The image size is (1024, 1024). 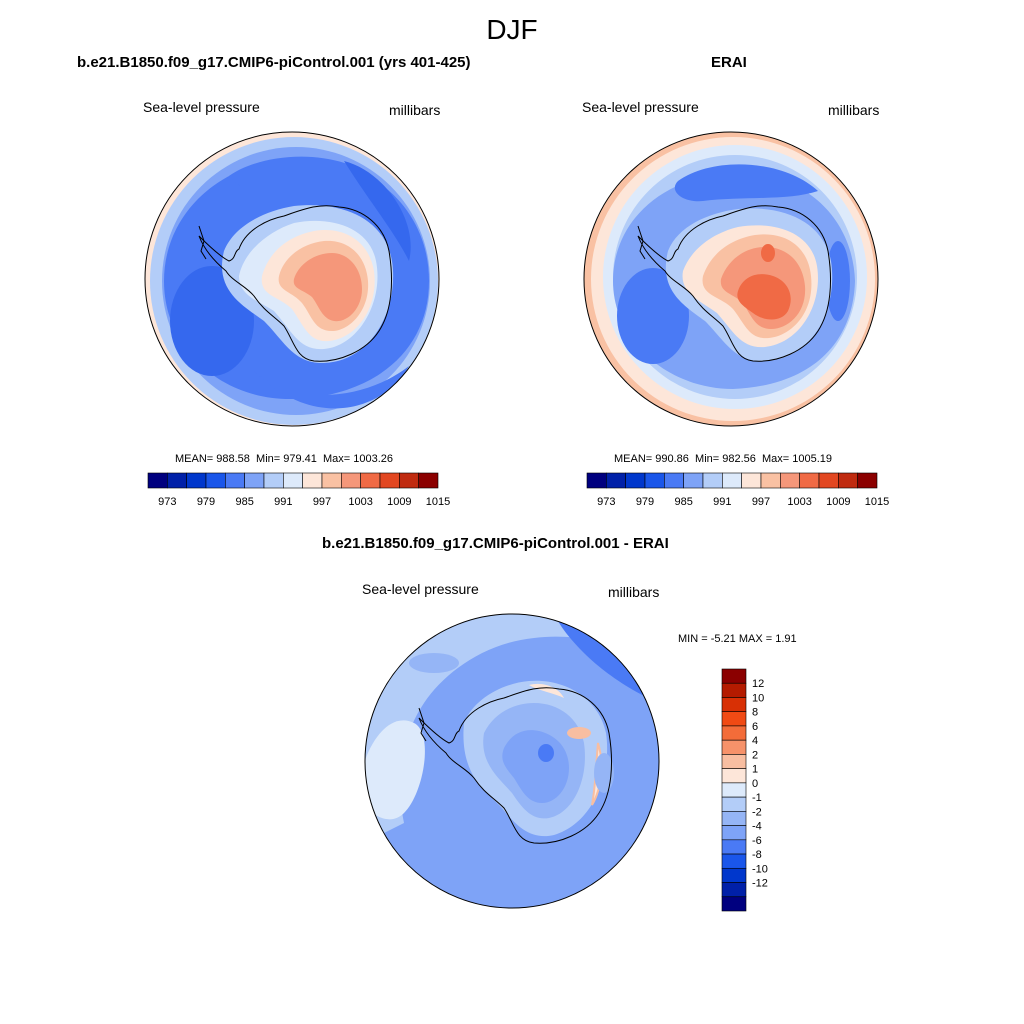 I want to click on panel3-min: MIN = -5.21, so click(x=707, y=639).